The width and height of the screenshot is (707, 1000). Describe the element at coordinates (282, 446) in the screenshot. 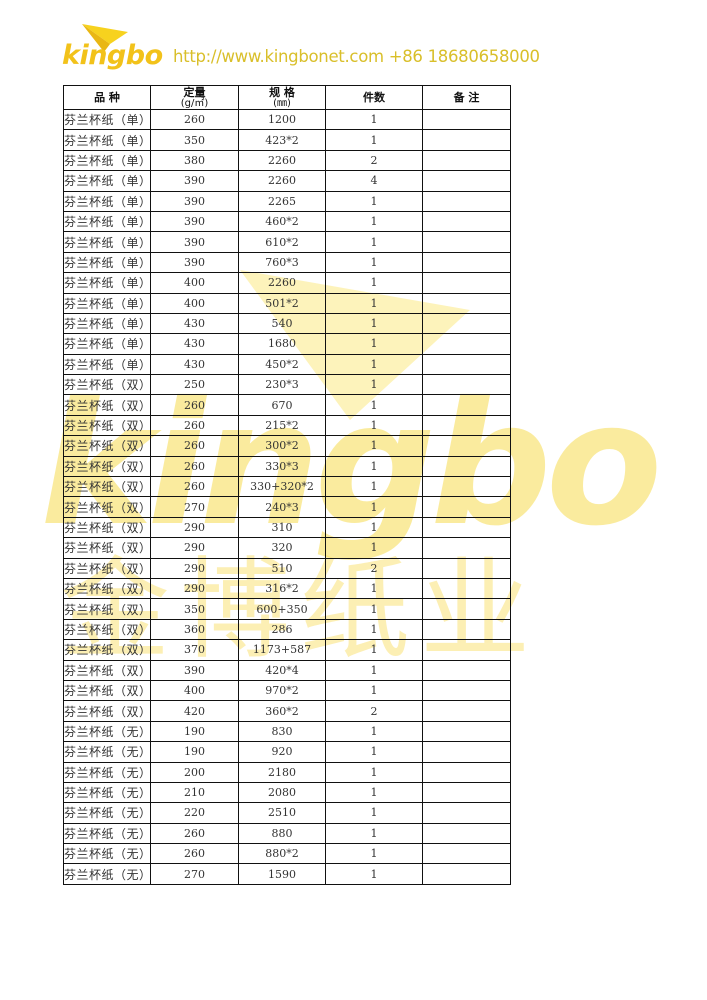

I see `cell-size: 300*2` at that location.